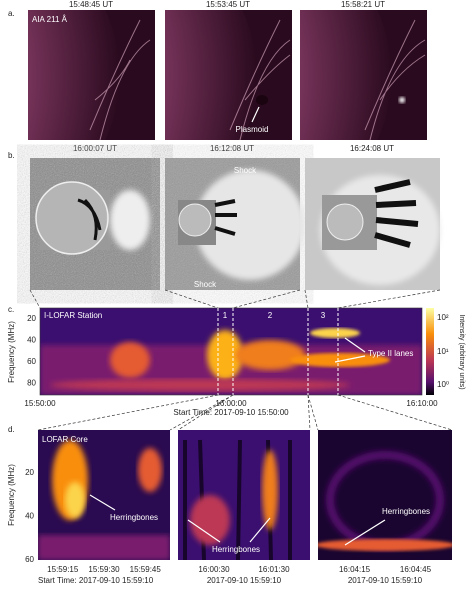 This screenshot has height=599, width=472. I want to click on annotation: Plasmoid, so click(252, 129).